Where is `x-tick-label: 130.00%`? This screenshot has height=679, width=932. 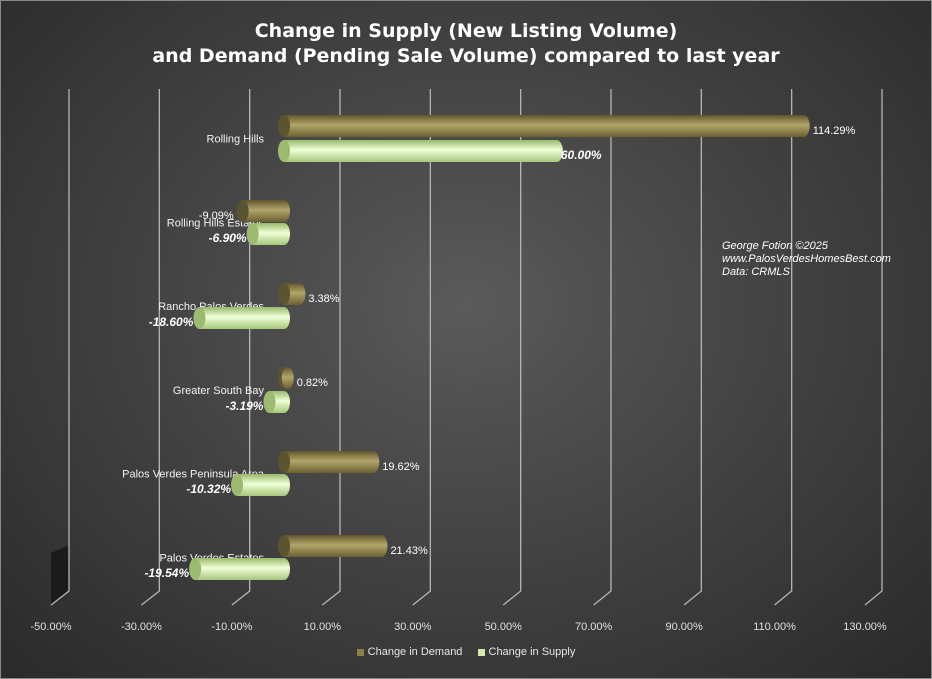
x-tick-label: 130.00% is located at coordinates (865, 627).